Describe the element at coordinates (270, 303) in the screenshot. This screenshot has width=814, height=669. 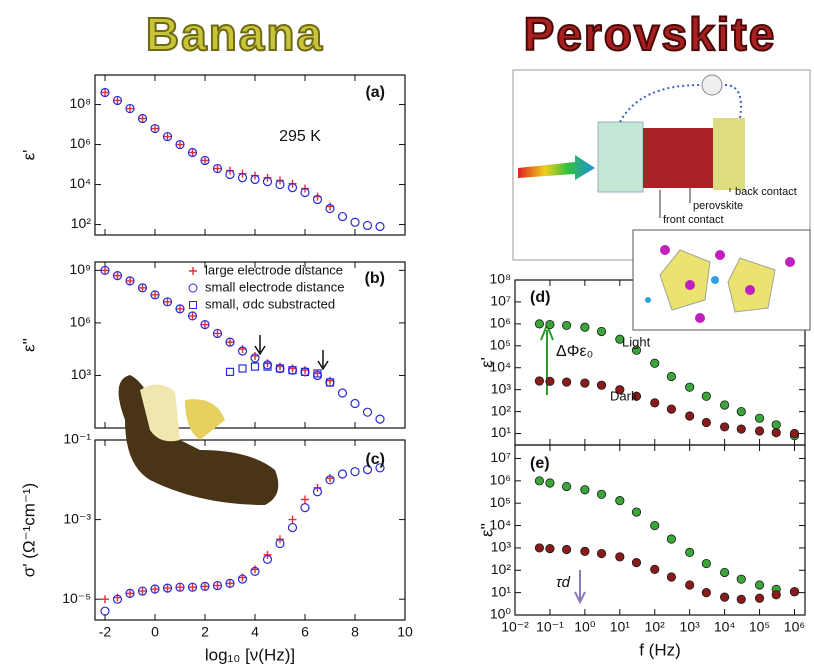
I see `legend-label: small, σdc substracted` at that location.